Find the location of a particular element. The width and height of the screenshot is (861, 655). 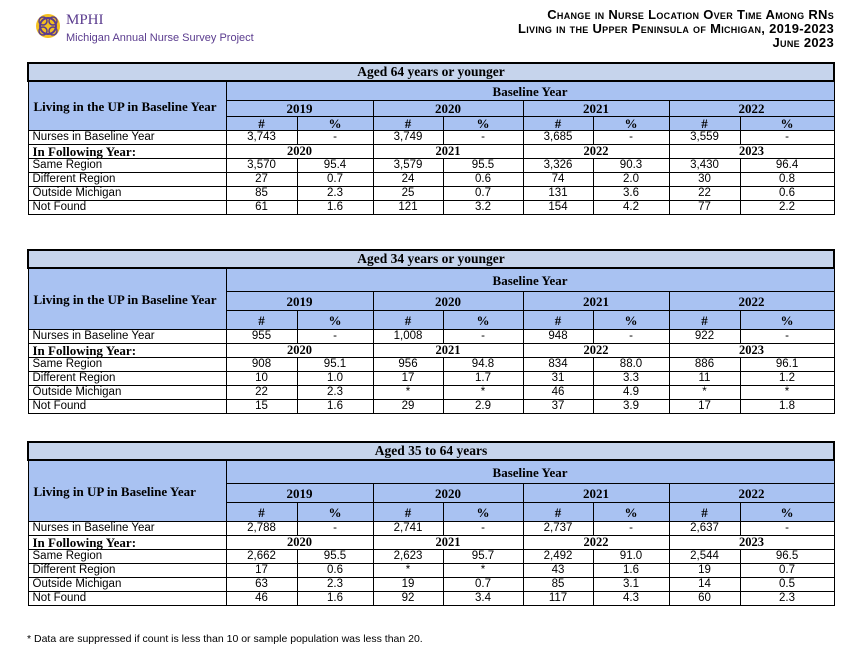

percent-cell: 95.5 is located at coordinates (483, 165).